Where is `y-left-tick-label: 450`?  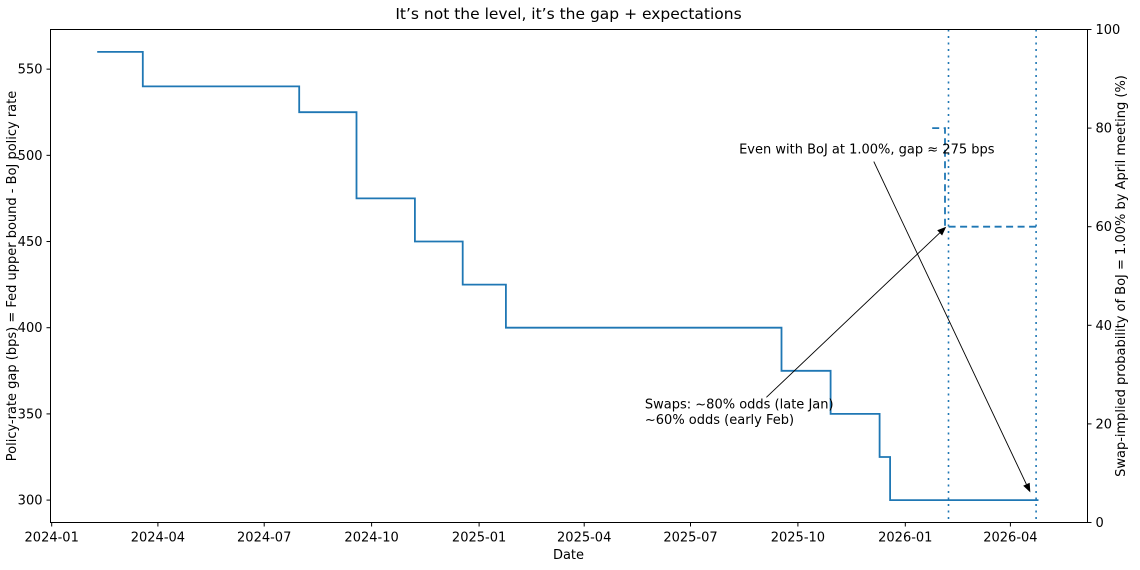 y-left-tick-label: 450 is located at coordinates (30, 242).